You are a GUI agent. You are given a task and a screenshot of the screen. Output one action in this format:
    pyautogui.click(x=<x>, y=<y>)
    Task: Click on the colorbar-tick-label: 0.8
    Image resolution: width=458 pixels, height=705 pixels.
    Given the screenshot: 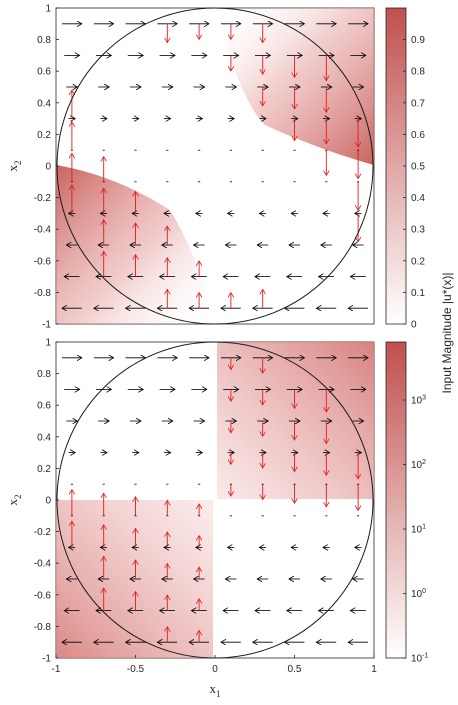 What is the action you would take?
    pyautogui.click(x=418, y=72)
    